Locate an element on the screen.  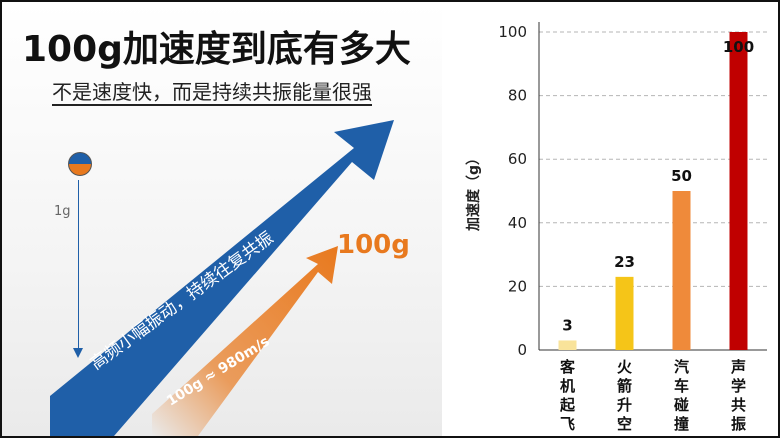
x-tick-label: 箭 is located at coordinates (624, 386).